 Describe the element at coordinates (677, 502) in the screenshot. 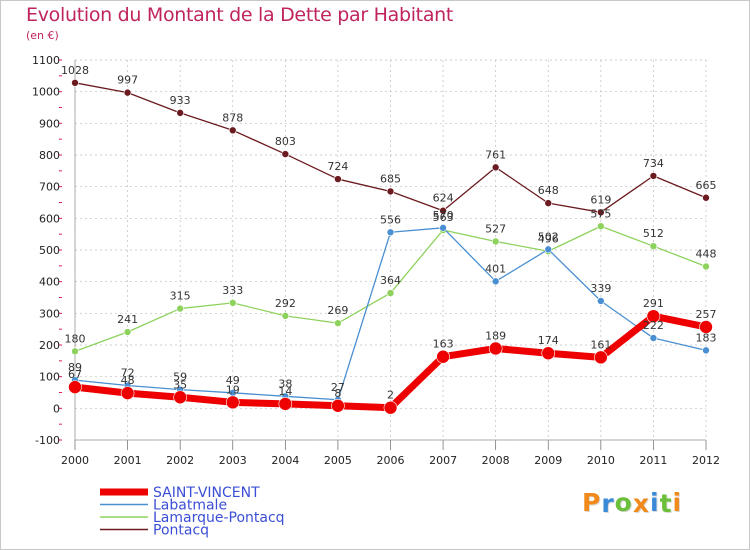

I see `logo-letter: i` at that location.